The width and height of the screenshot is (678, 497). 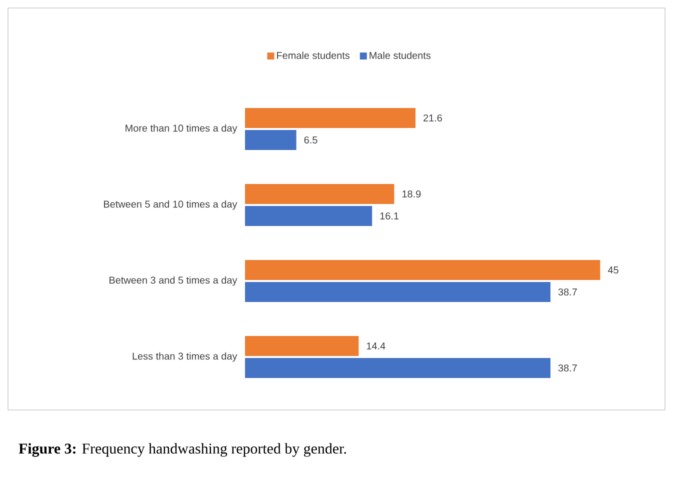 I want to click on y-tick-label: Between 3 and 5 times a day, so click(x=174, y=281).